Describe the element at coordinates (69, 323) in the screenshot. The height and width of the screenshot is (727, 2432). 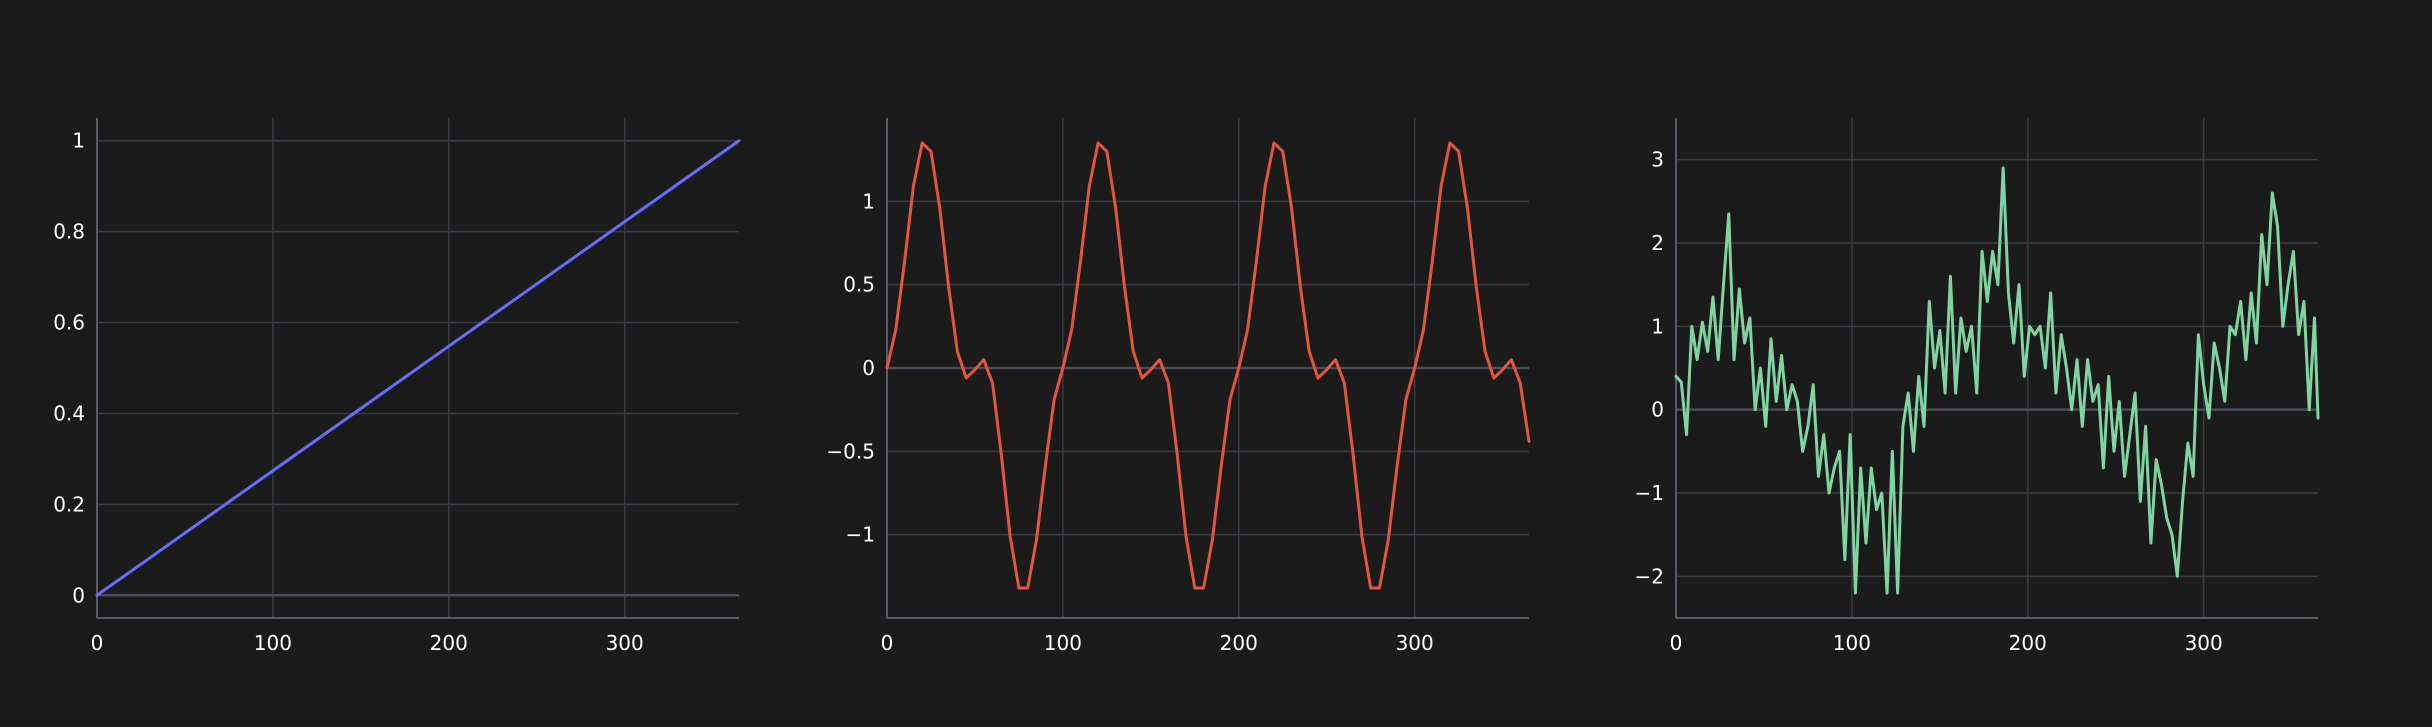
I see `y-tick-label: 0.6` at that location.